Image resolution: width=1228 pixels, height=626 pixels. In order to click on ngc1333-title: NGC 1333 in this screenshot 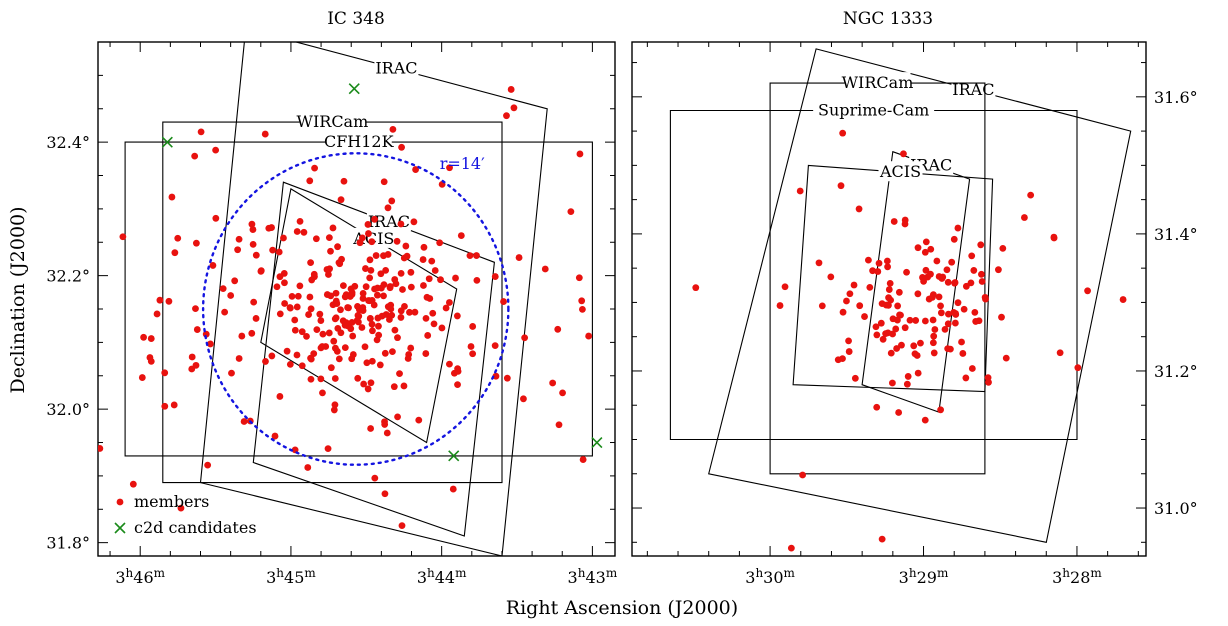, I will do `click(888, 19)`.